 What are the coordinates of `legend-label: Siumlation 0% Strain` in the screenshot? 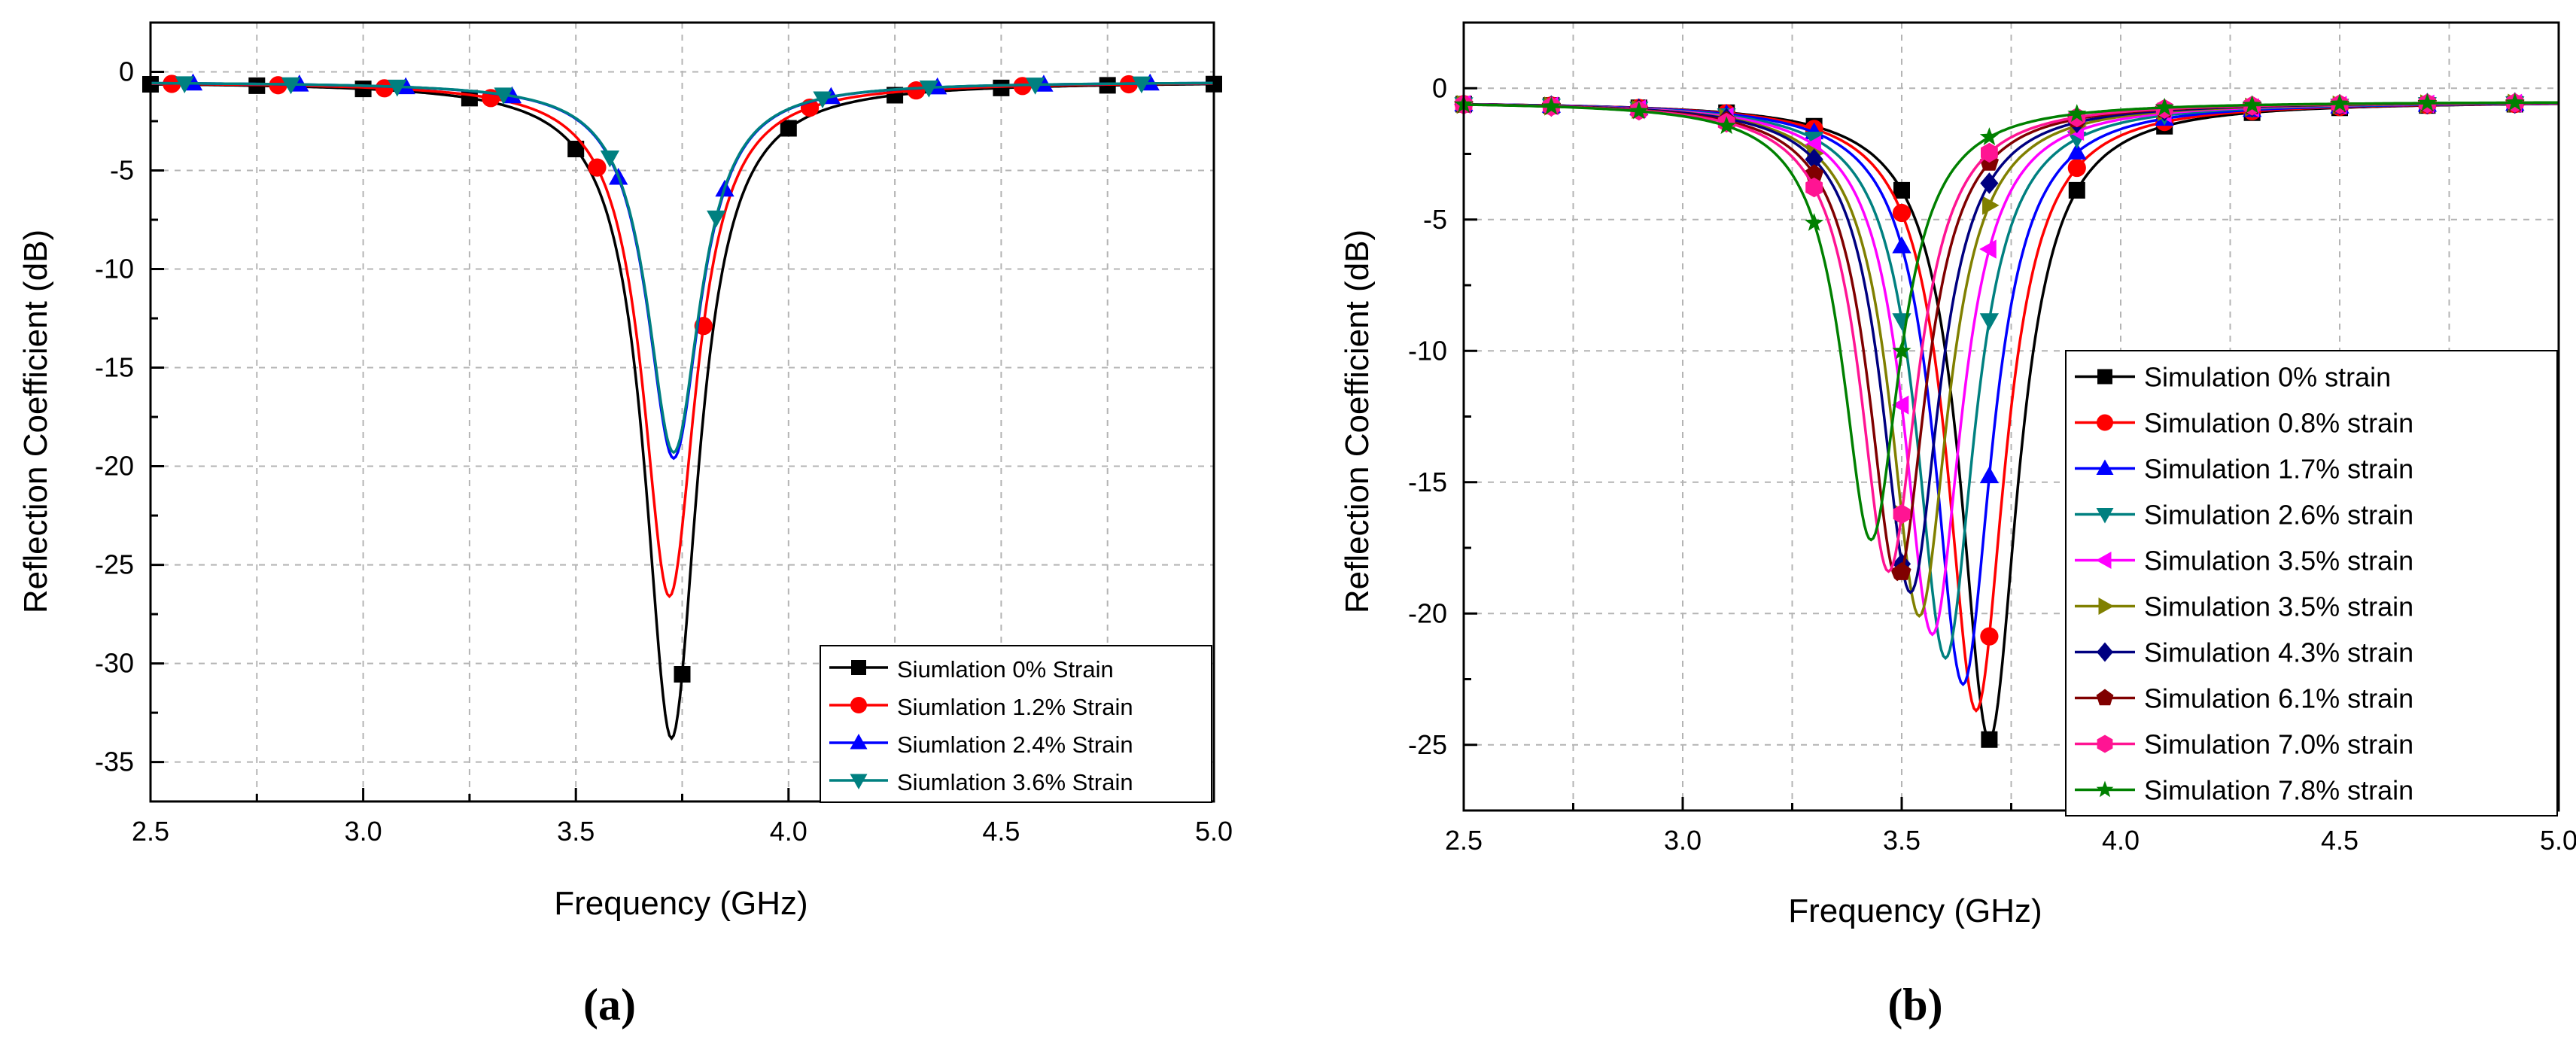 It's located at (1006, 669).